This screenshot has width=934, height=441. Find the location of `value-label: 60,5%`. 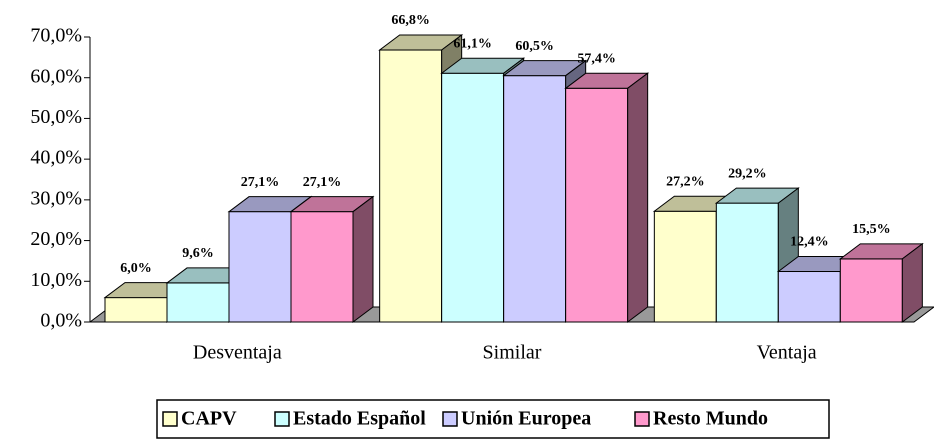

value-label: 60,5% is located at coordinates (534, 46).